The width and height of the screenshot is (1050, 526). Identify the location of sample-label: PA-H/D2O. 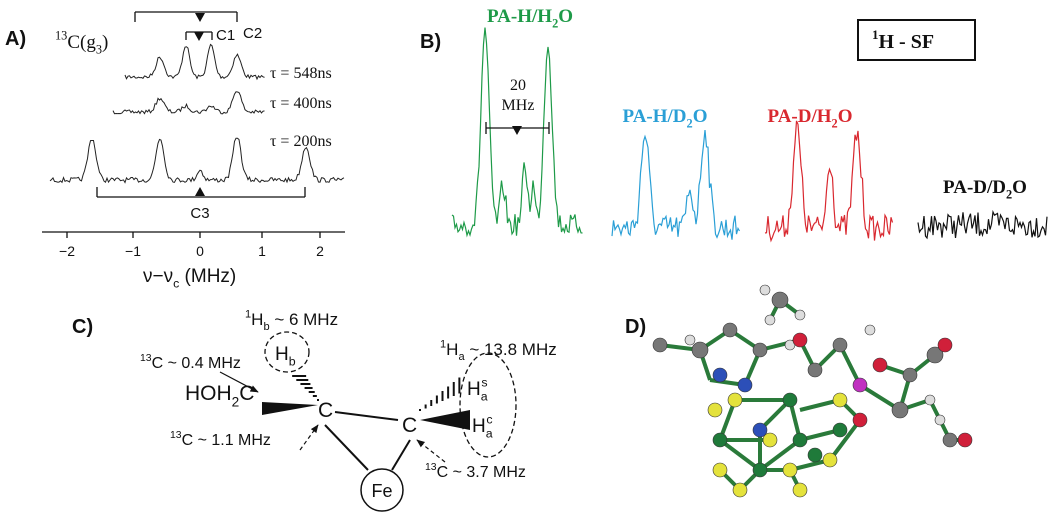
(665, 118).